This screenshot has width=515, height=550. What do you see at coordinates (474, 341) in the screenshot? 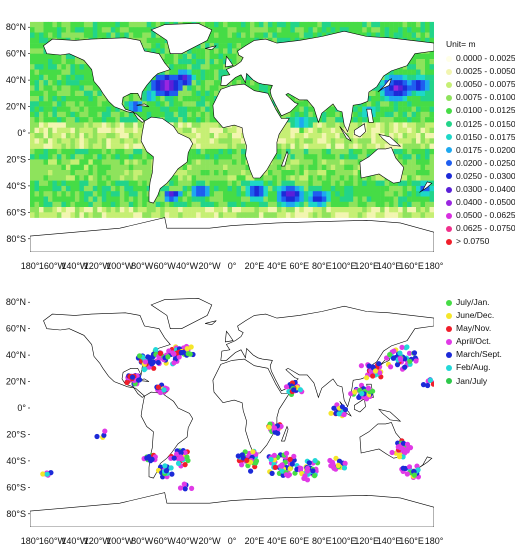
I see `legend-entry: April/Oct.` at bounding box center [474, 341].